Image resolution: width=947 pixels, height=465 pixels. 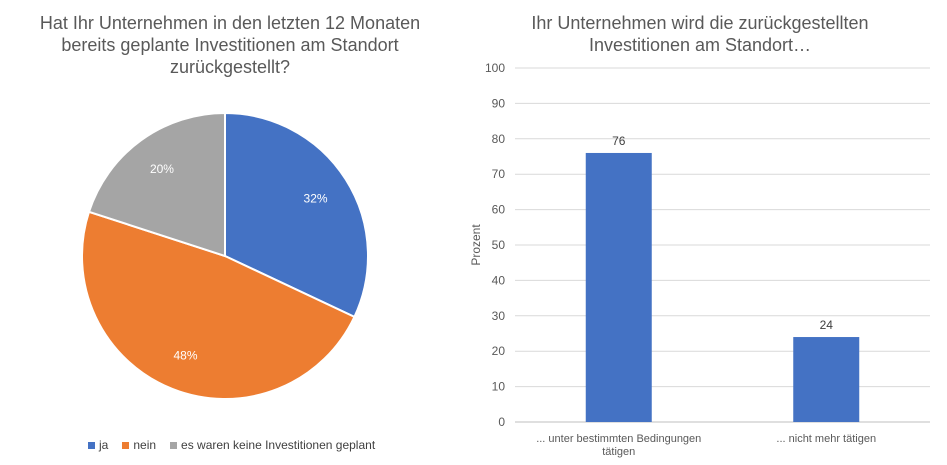 I want to click on bar-value-label-1: 24, so click(x=827, y=325).